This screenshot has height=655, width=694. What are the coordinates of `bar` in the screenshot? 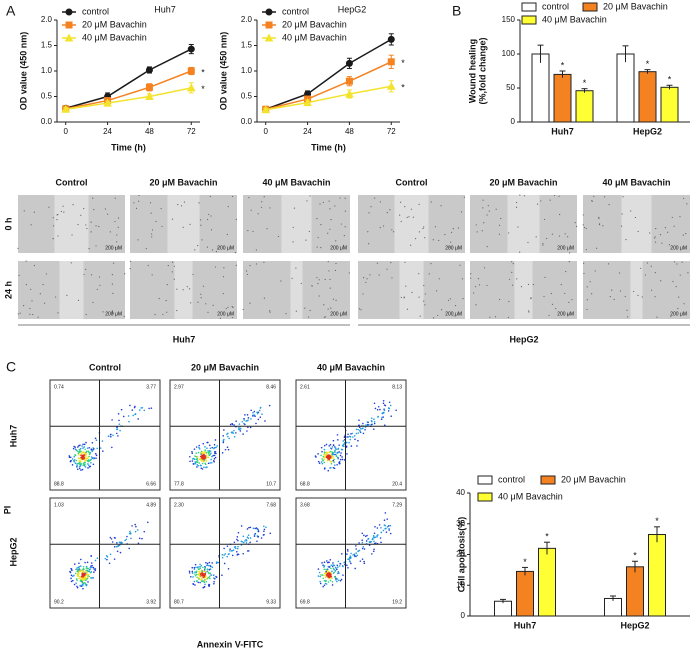 It's located at (647, 97).